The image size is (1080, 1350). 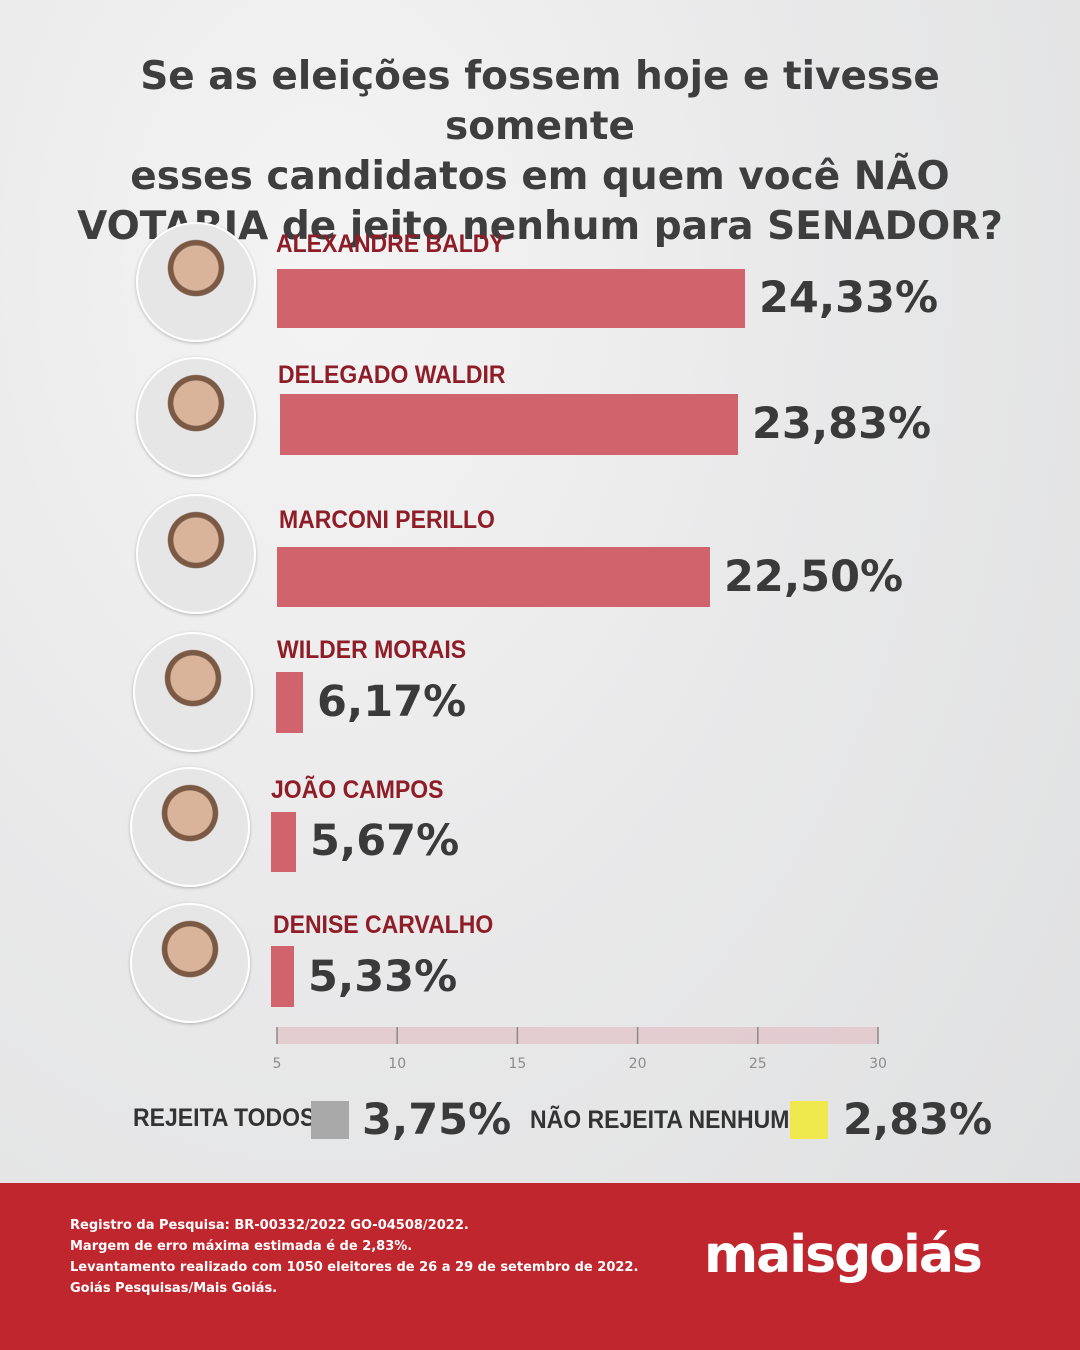 What do you see at coordinates (392, 375) in the screenshot?
I see `candidate-name: DELEGADO WALDIR` at bounding box center [392, 375].